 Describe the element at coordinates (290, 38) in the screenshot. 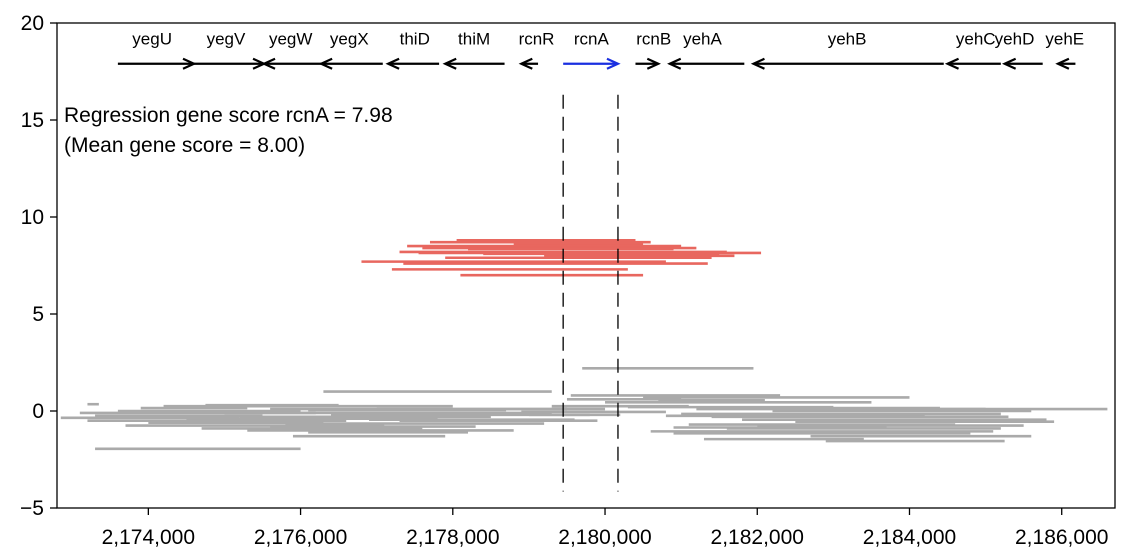

I see `gene-label-yegW: yegW` at that location.